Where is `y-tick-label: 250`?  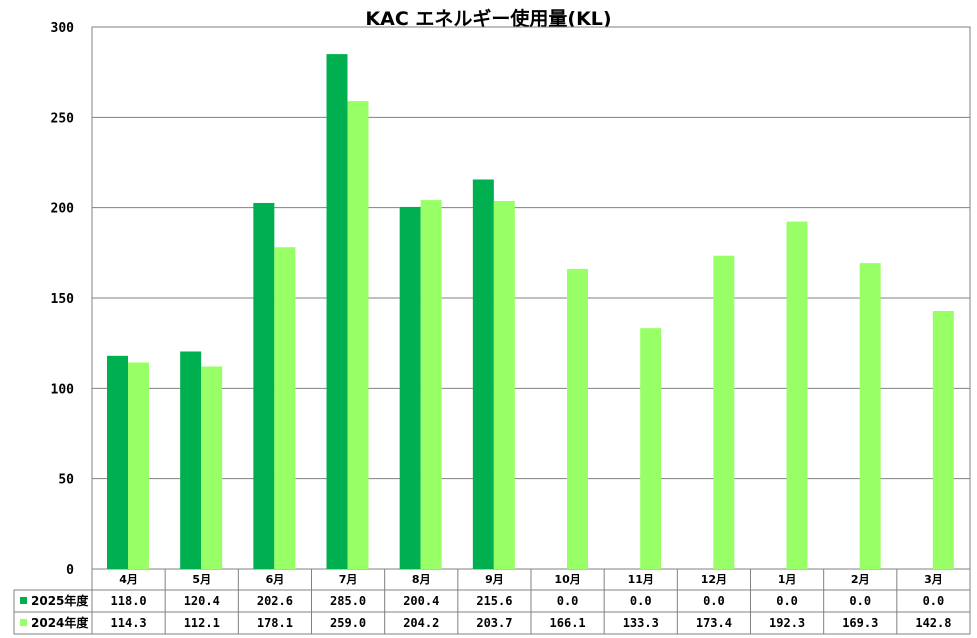
y-tick-label: 250 is located at coordinates (63, 118).